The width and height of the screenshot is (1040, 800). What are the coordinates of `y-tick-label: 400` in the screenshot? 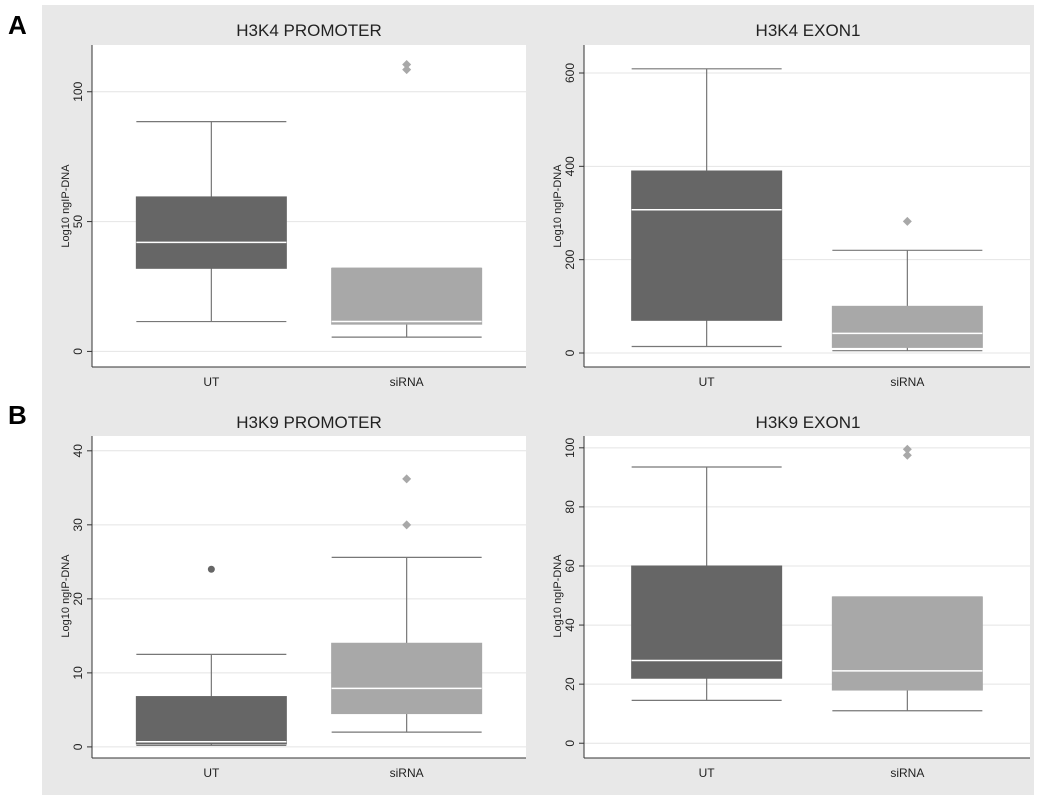 It's located at (570, 166).